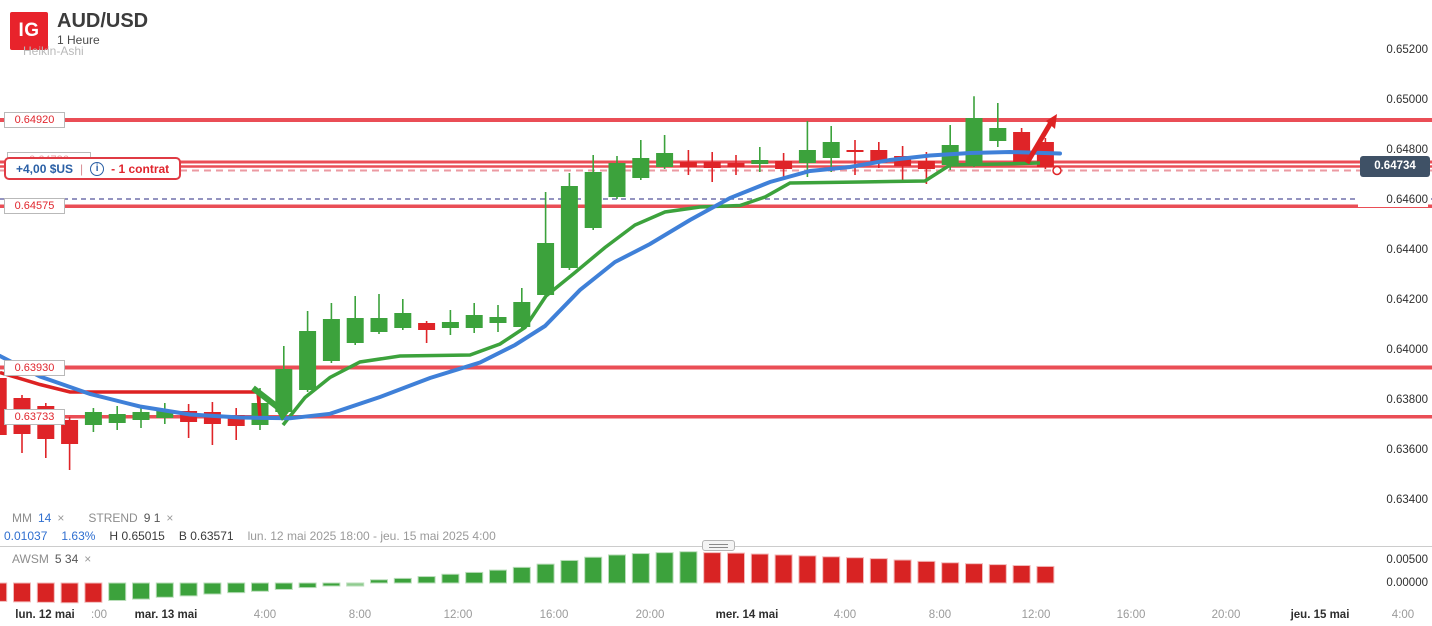 The height and width of the screenshot is (626, 1432). I want to click on awsm-close-icon: ×, so click(88, 559).